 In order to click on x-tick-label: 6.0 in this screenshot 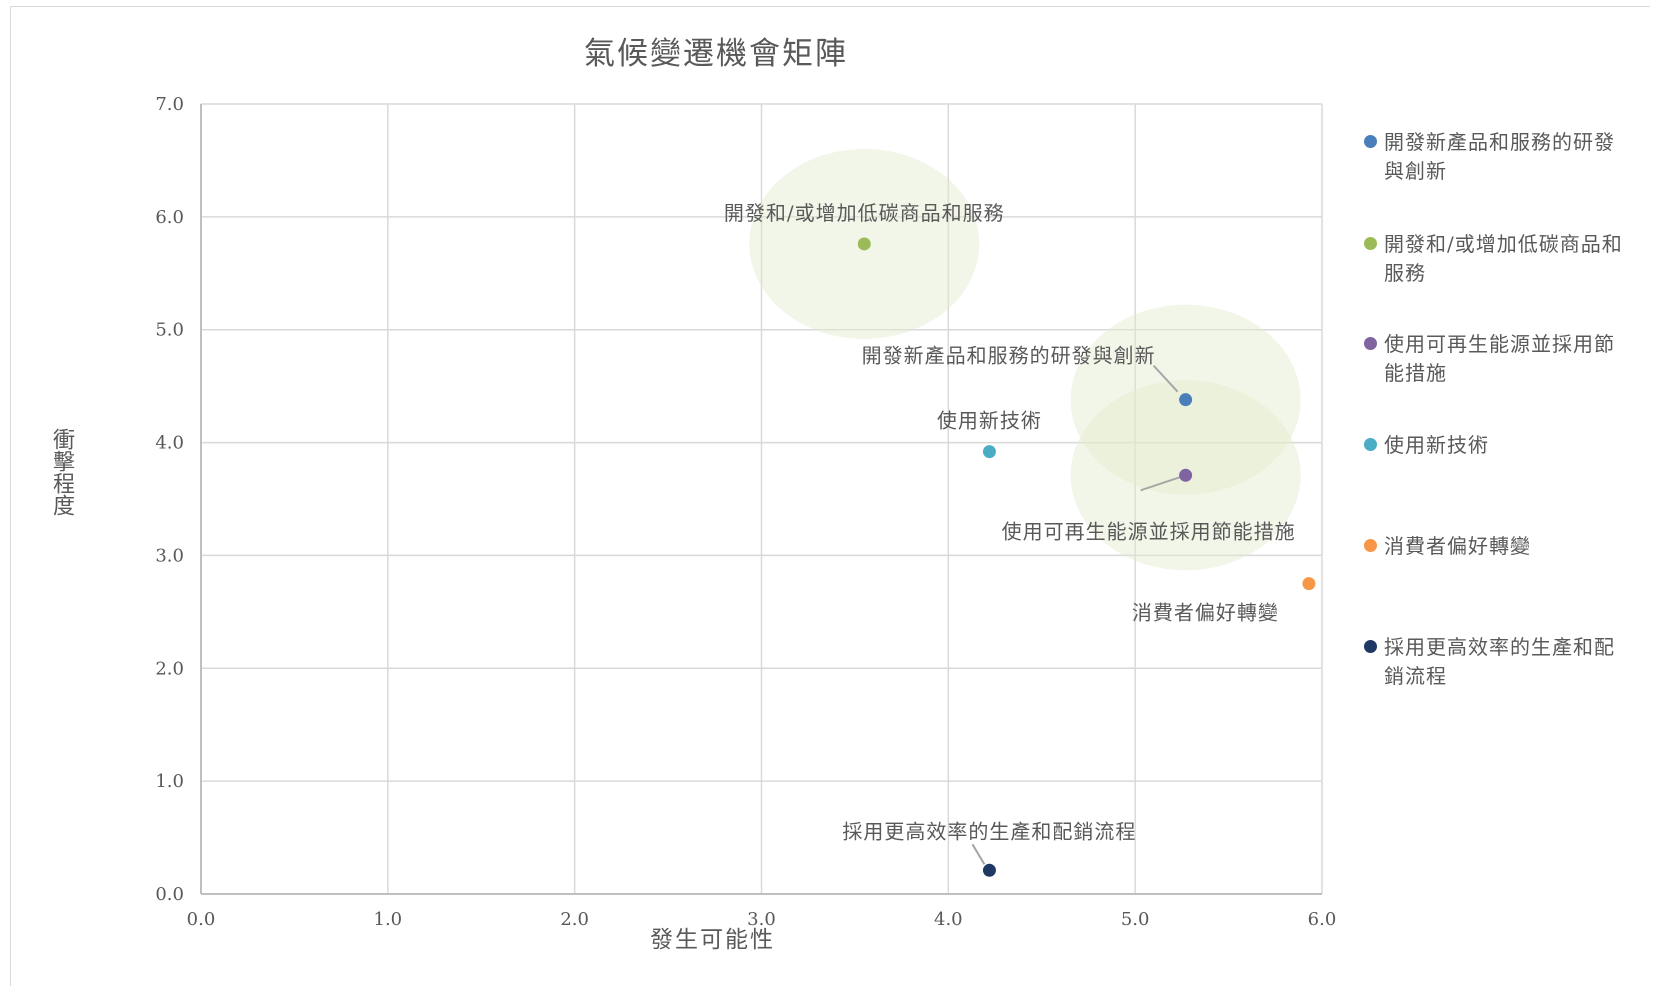, I will do `click(1322, 919)`.